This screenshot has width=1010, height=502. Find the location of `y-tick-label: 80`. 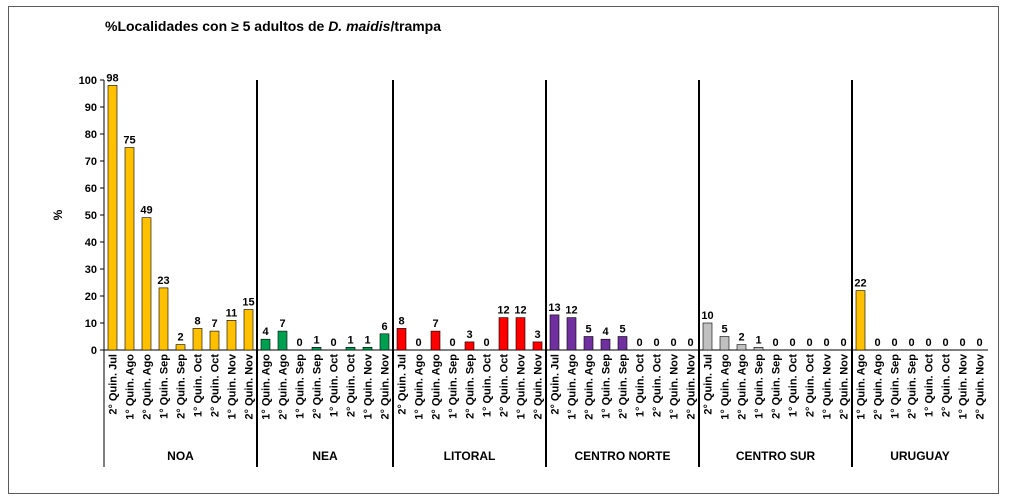

y-tick-label: 80 is located at coordinates (91, 135).